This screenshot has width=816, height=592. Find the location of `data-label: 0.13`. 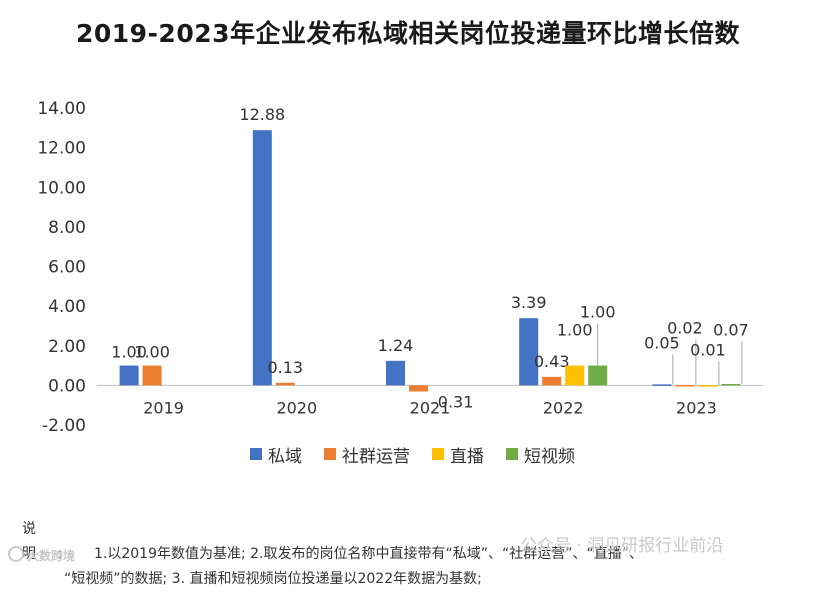

data-label: 0.13 is located at coordinates (285, 367).